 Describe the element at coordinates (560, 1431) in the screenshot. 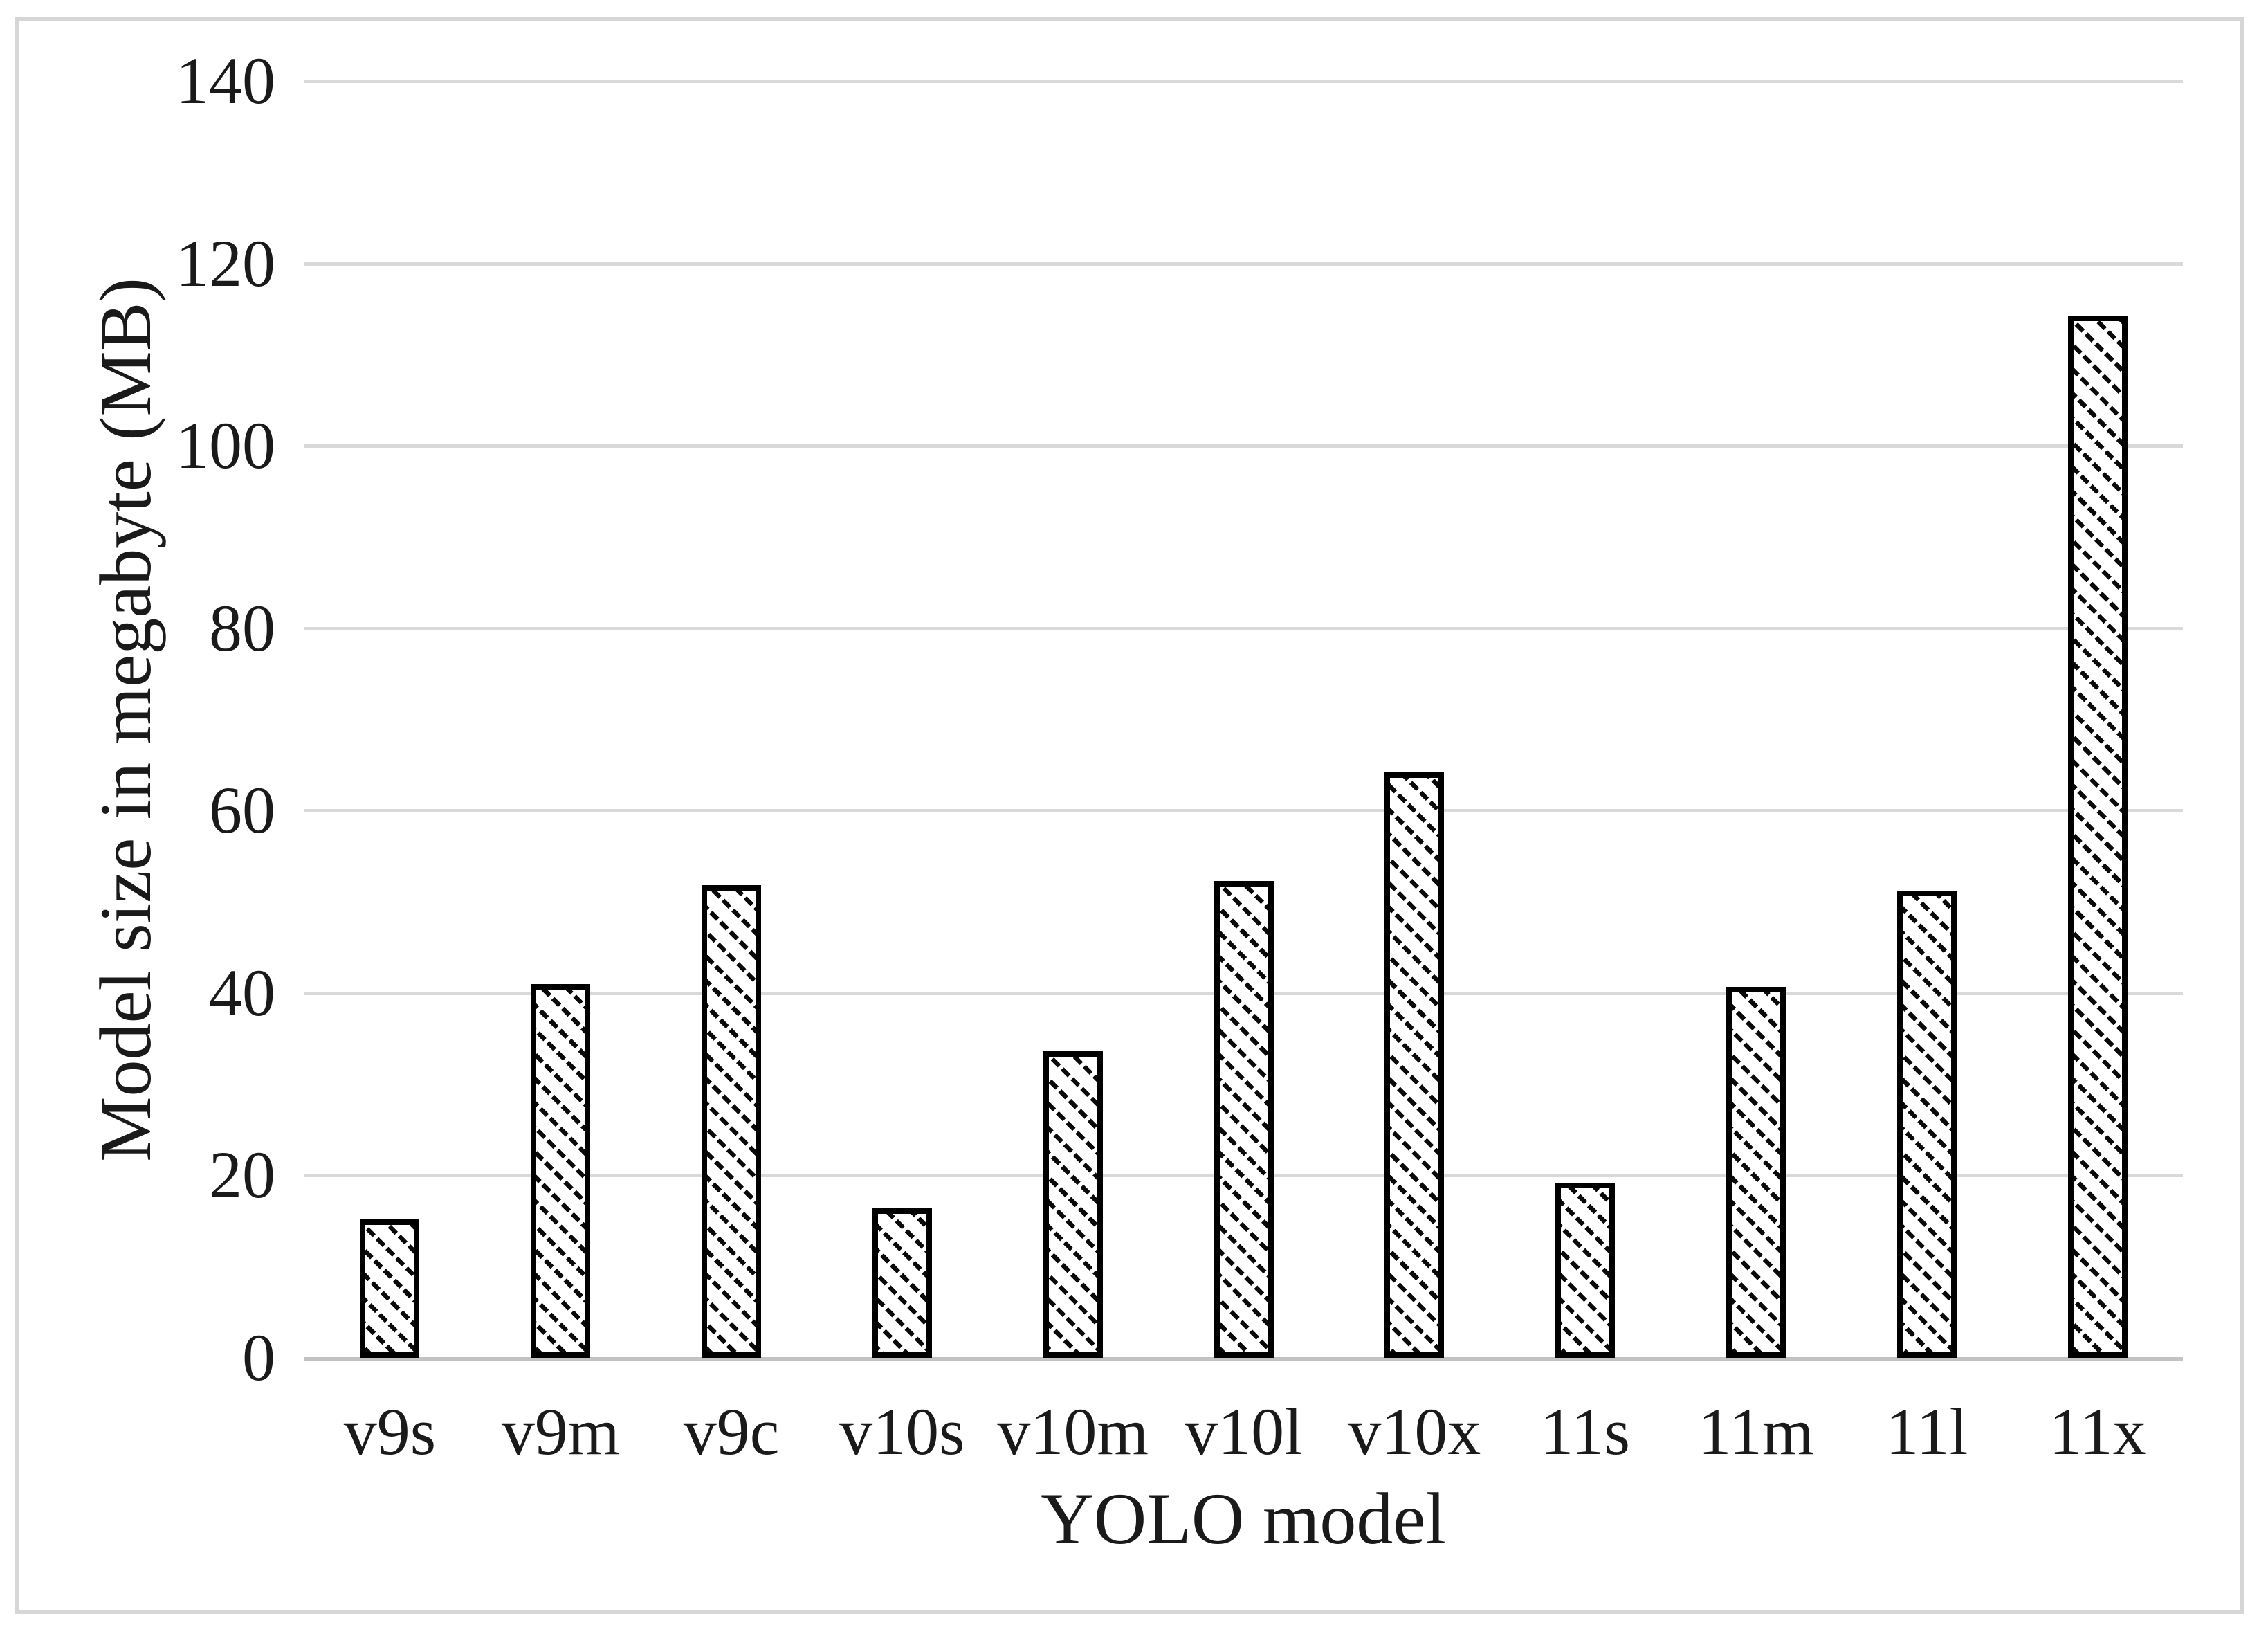

I see `x-category-label-v9m: v9m` at that location.